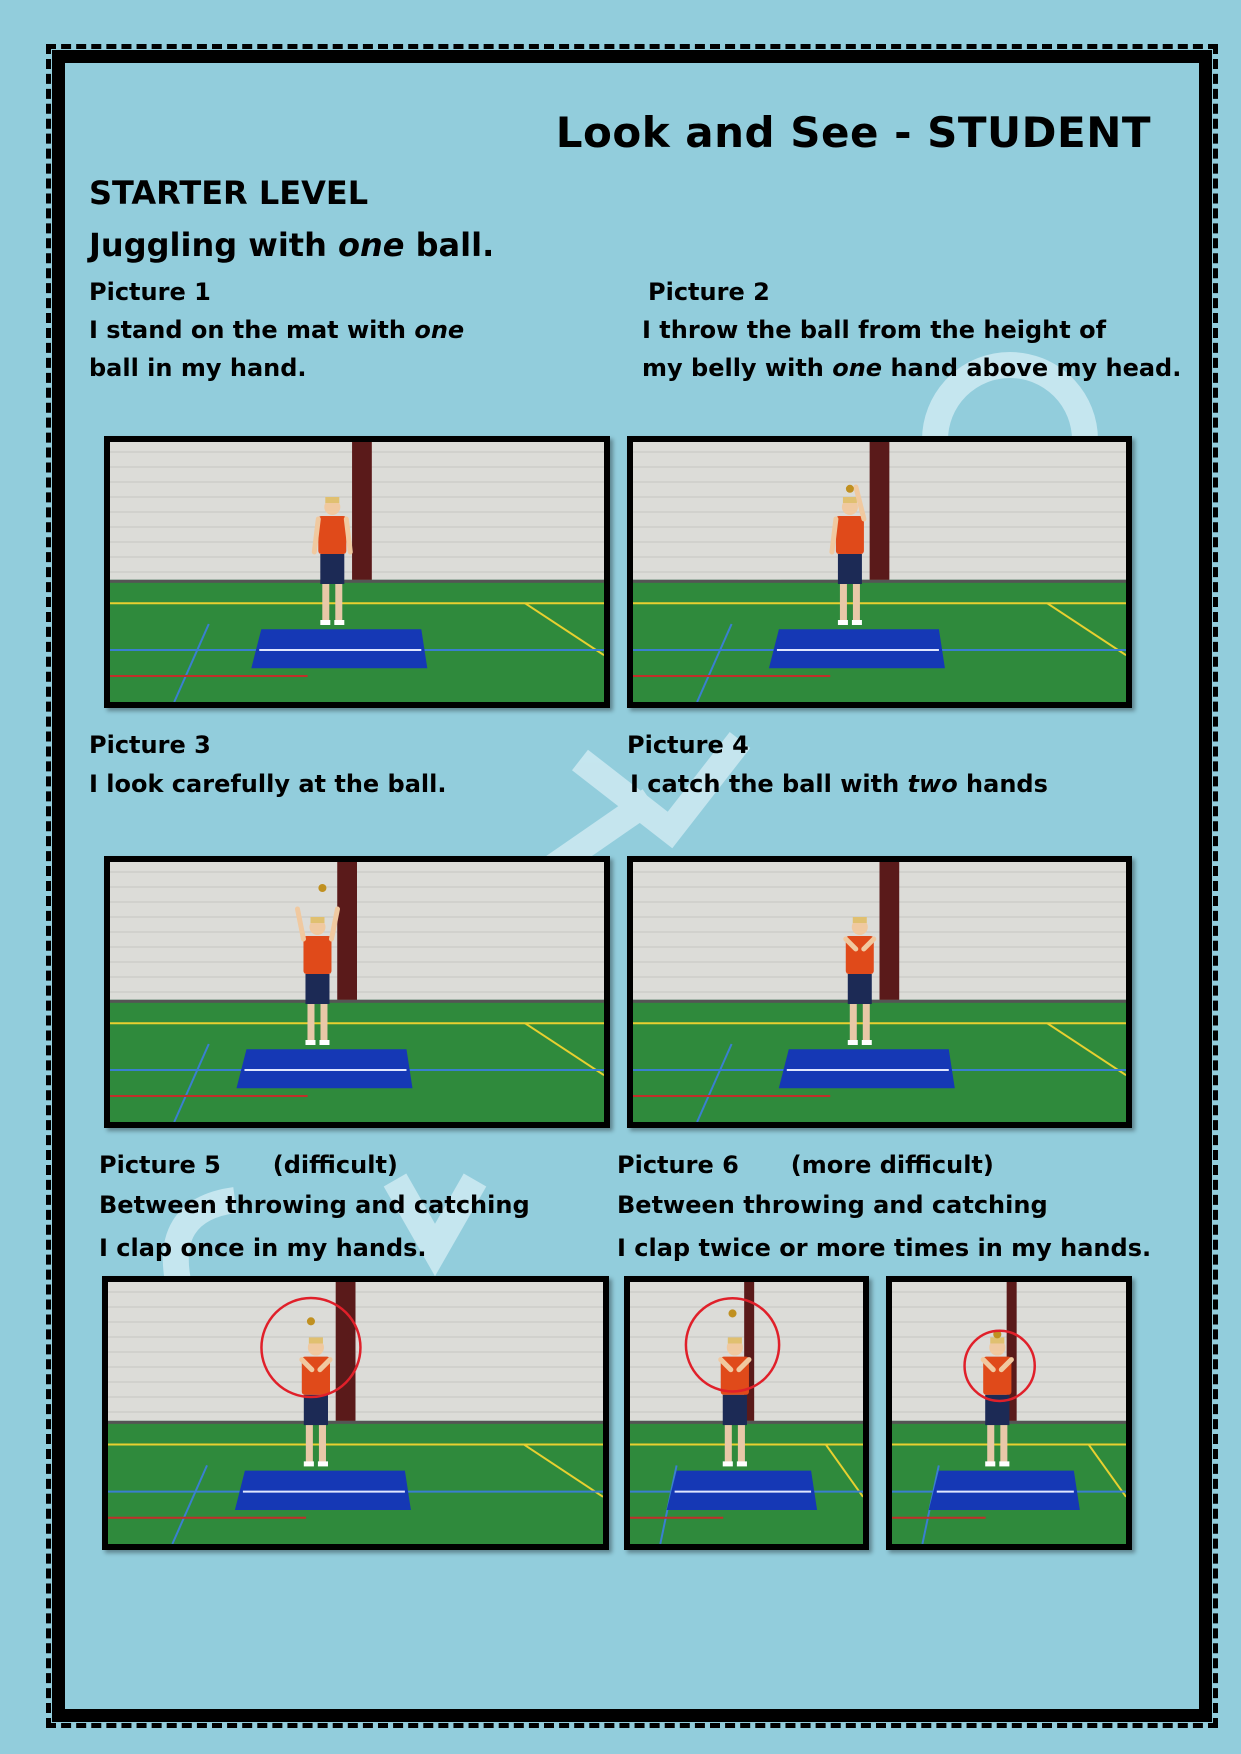  I want to click on picture-6-caption: Picture 6 (more difficult), so click(805, 1165).